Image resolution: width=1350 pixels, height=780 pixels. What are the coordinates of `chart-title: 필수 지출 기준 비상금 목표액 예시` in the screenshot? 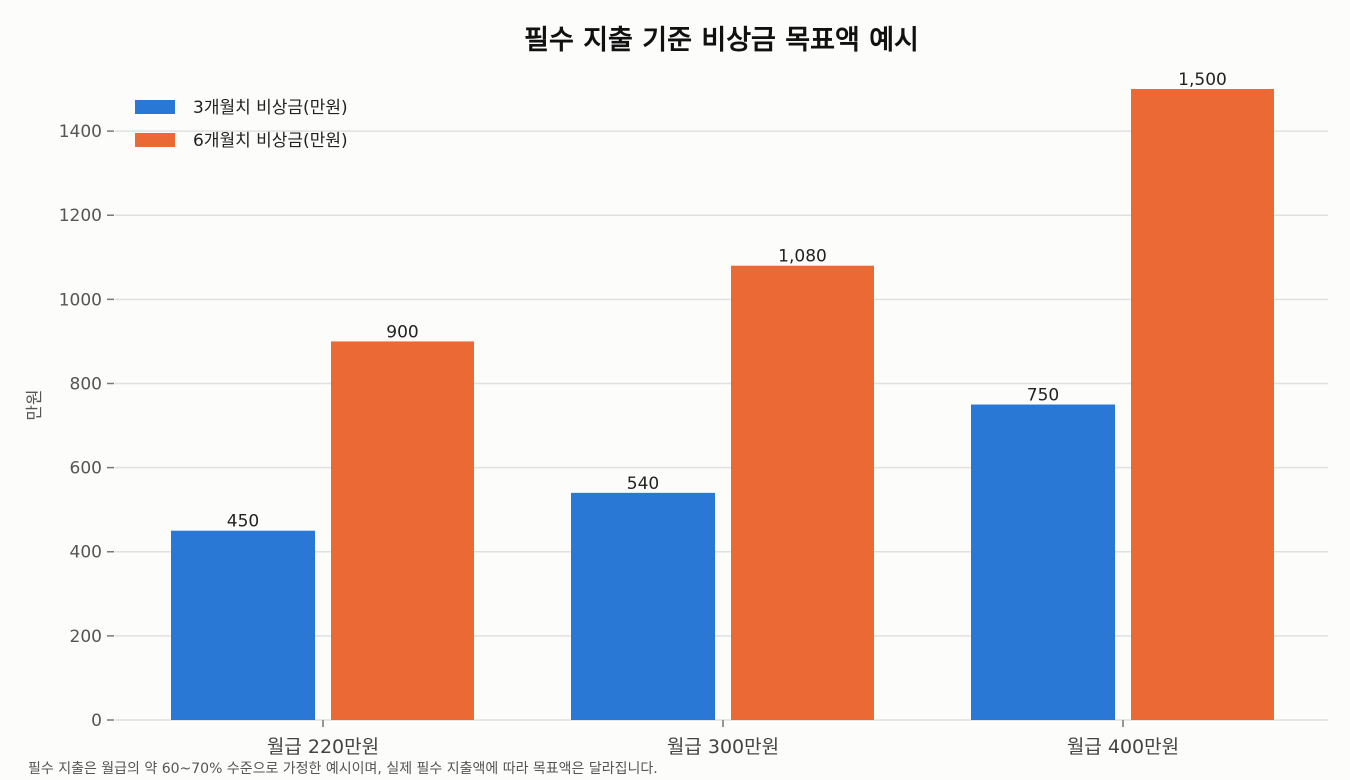 It's located at (721, 40).